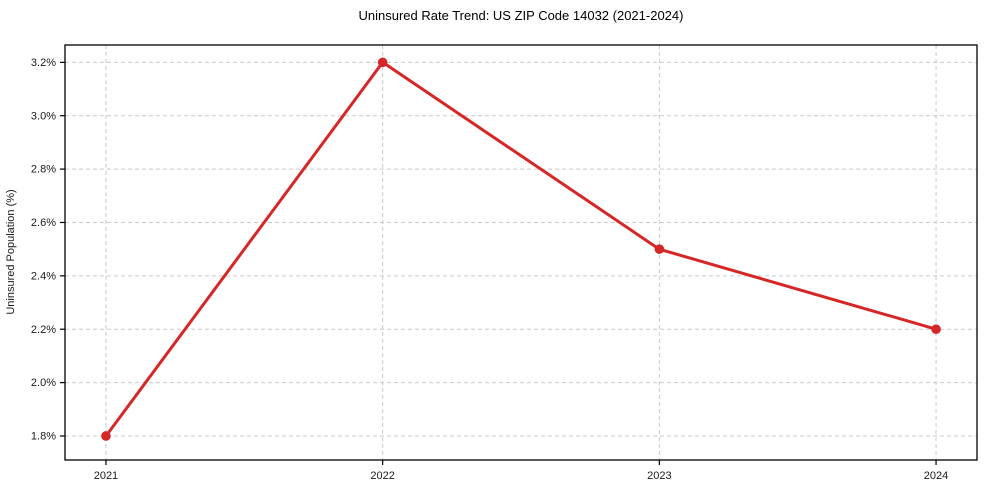 Image resolution: width=989 pixels, height=490 pixels. What do you see at coordinates (43, 330) in the screenshot?
I see `y-tick-label: 2.2%` at bounding box center [43, 330].